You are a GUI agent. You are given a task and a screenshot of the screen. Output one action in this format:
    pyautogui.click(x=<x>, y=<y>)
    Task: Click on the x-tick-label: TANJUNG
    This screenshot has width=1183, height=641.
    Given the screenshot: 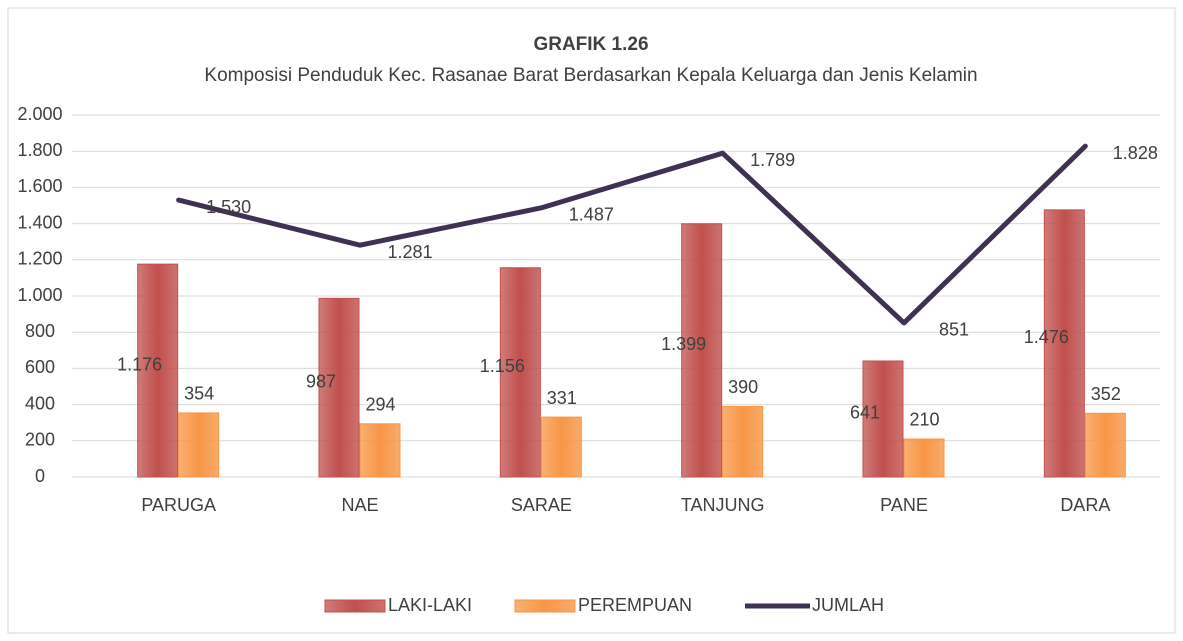 What is the action you would take?
    pyautogui.click(x=723, y=505)
    